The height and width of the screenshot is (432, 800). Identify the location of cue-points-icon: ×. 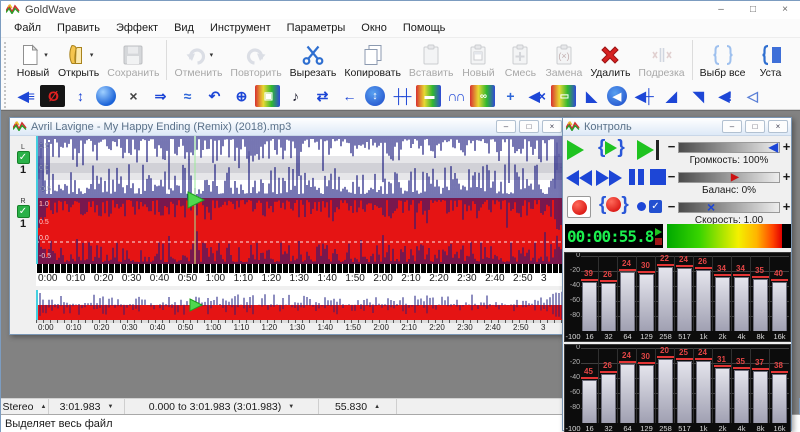
(133, 96).